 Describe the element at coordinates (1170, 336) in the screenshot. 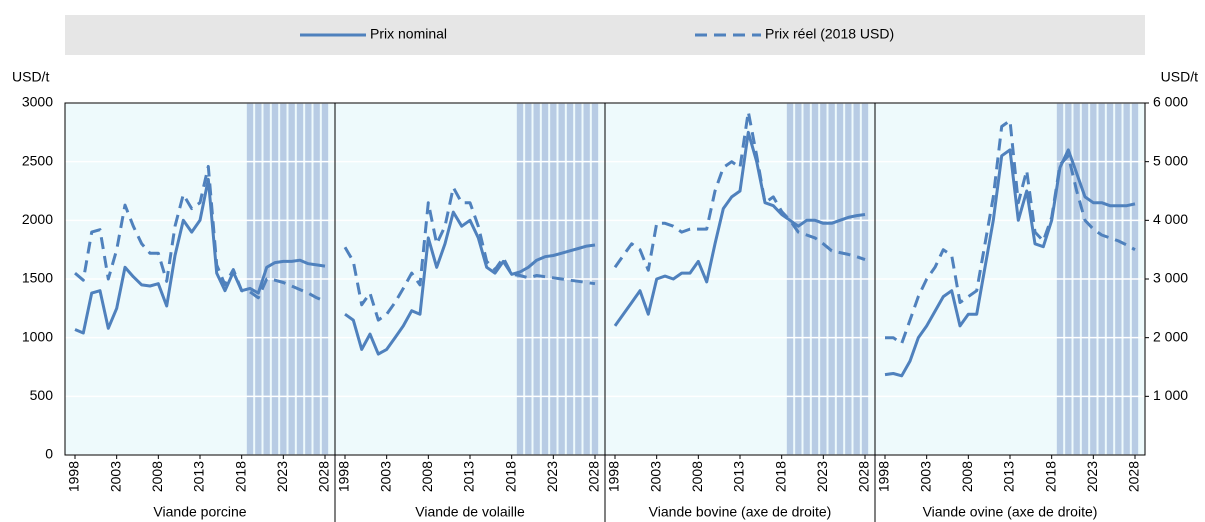

I see `y2-tick-label: 2 000` at that location.